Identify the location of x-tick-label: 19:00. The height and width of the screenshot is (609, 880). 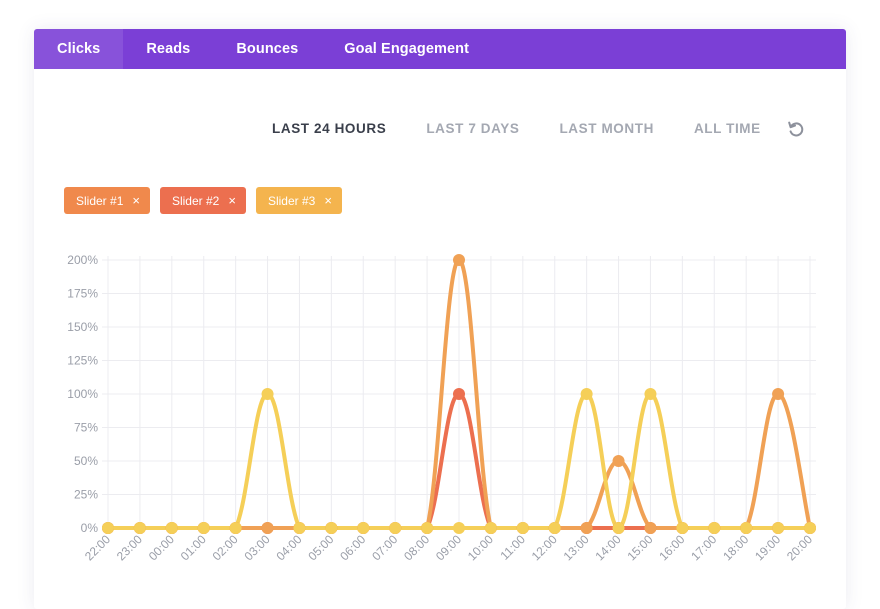
(767, 547).